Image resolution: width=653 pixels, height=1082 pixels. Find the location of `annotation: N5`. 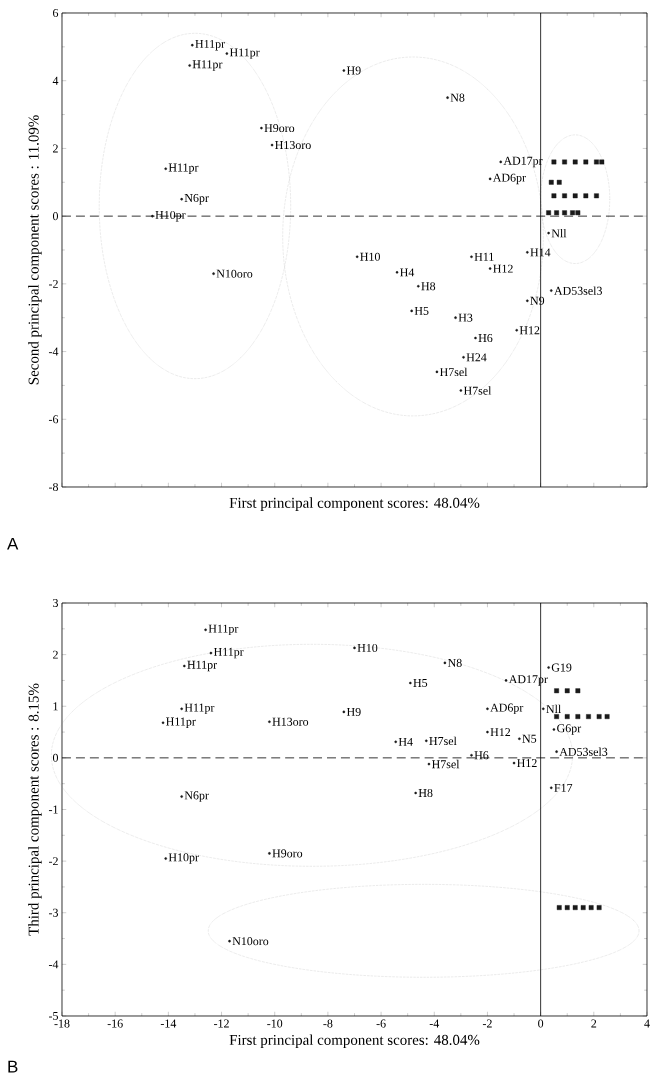

annotation: N5 is located at coordinates (529, 738).